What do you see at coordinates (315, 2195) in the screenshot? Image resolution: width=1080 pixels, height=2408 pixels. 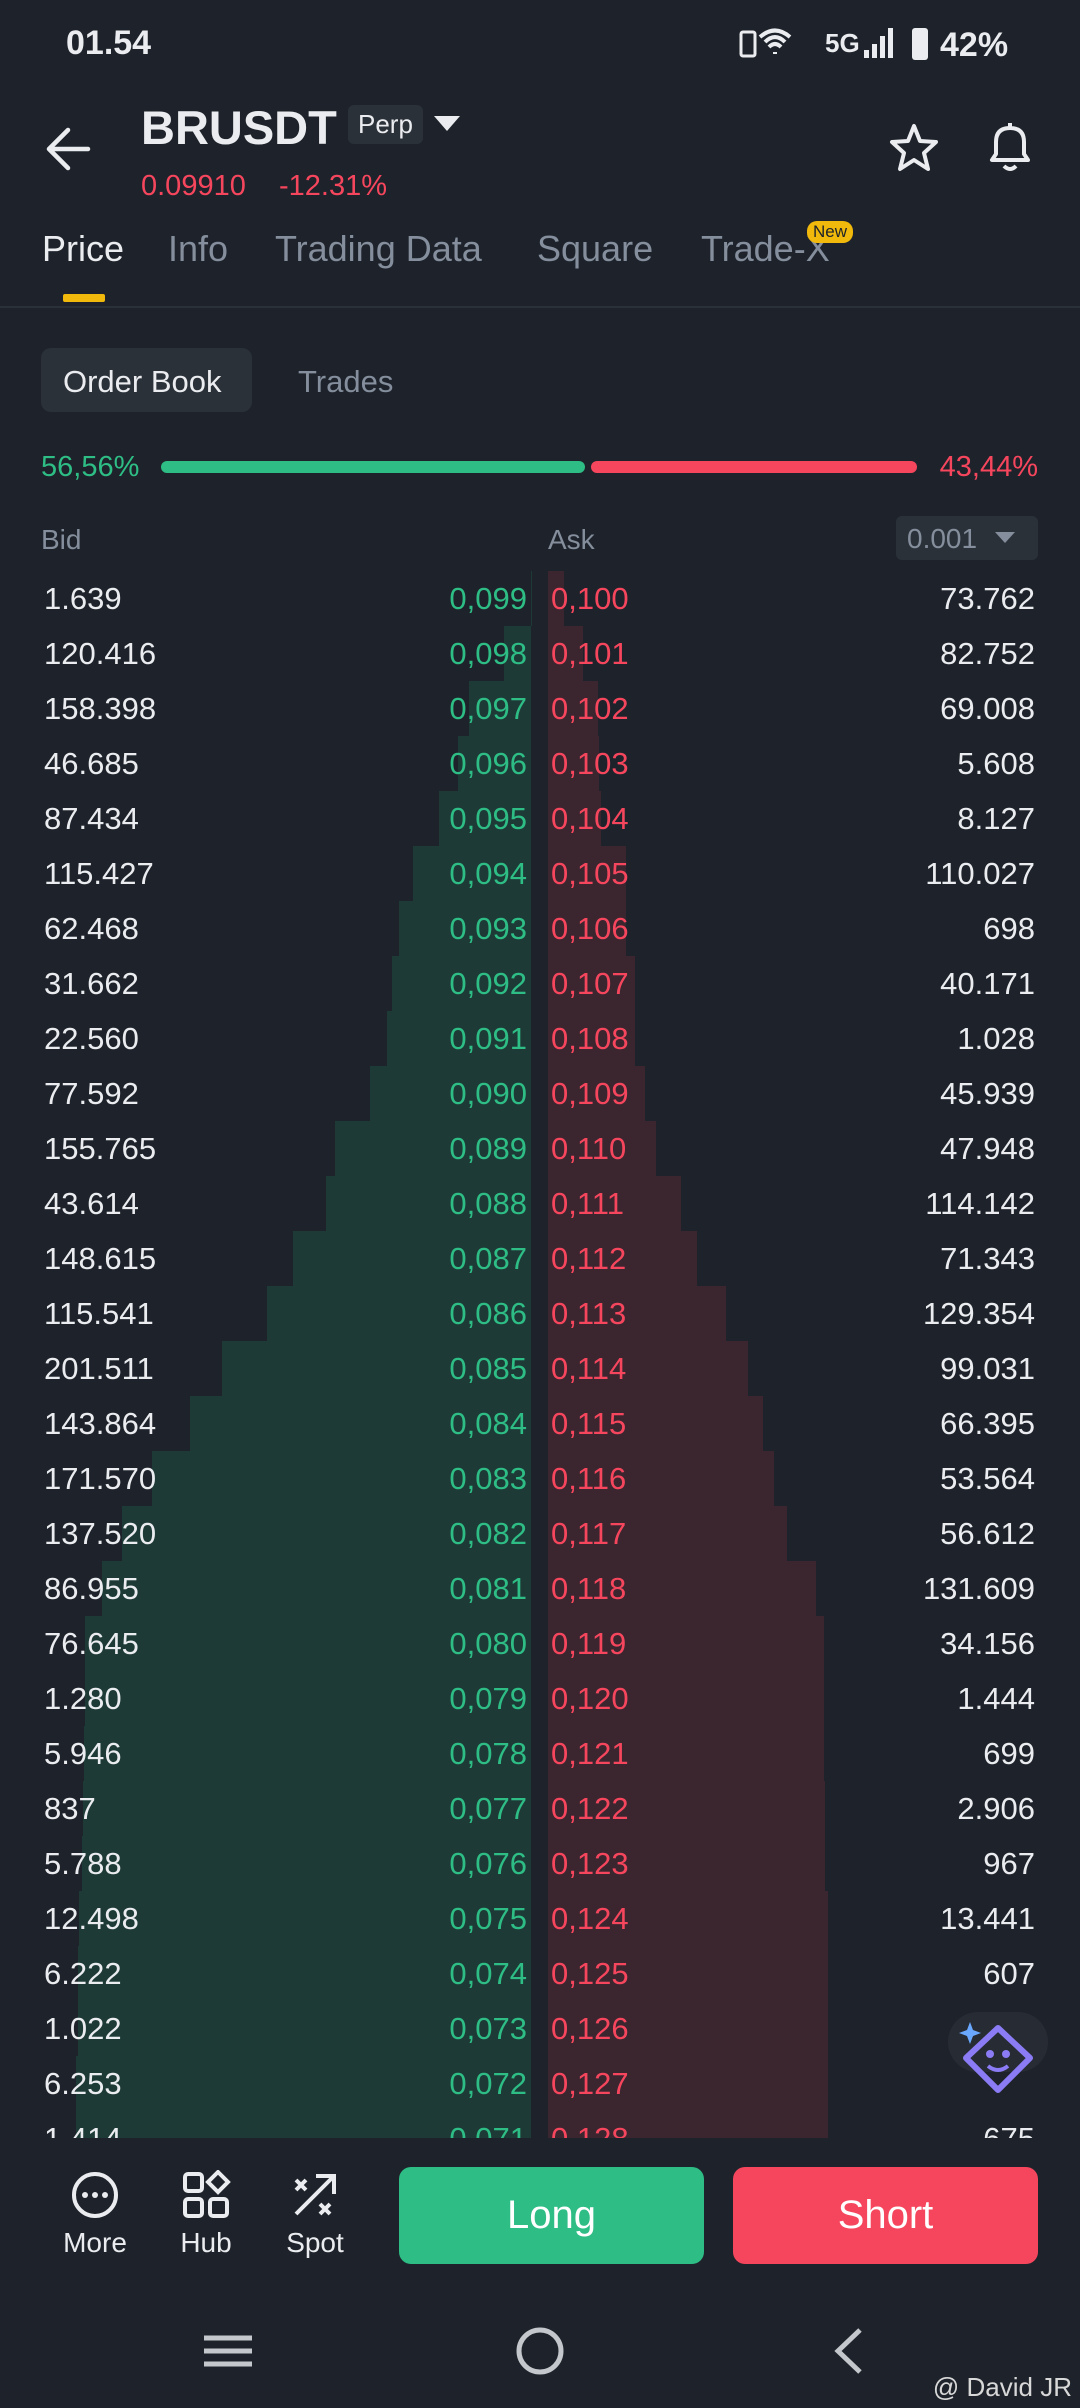 I see `spot-icon` at bounding box center [315, 2195].